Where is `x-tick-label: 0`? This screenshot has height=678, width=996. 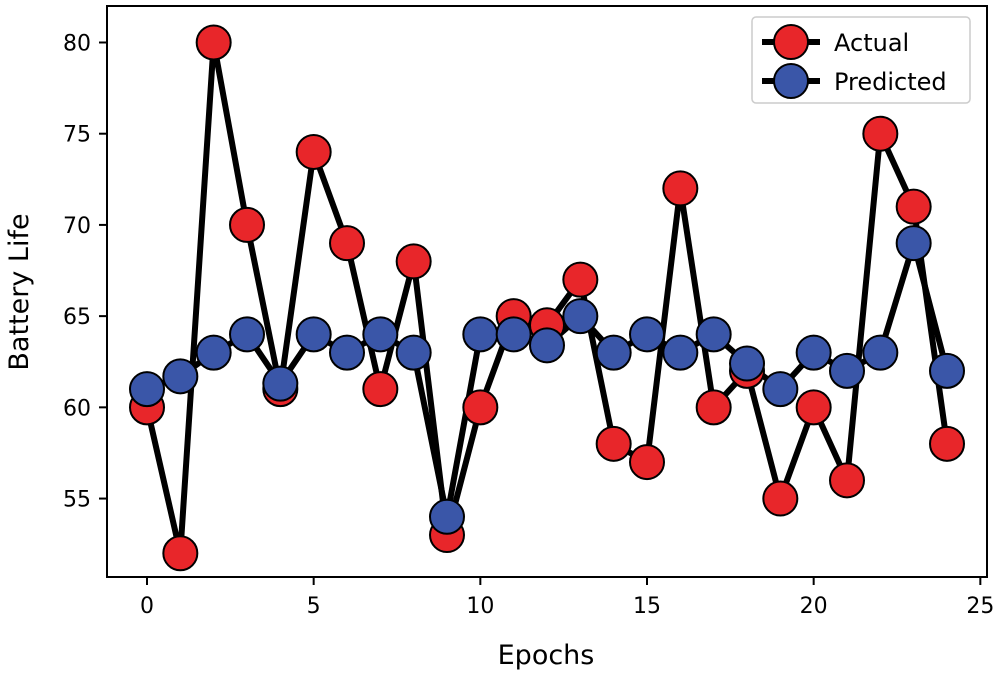
x-tick-label: 0 is located at coordinates (147, 606).